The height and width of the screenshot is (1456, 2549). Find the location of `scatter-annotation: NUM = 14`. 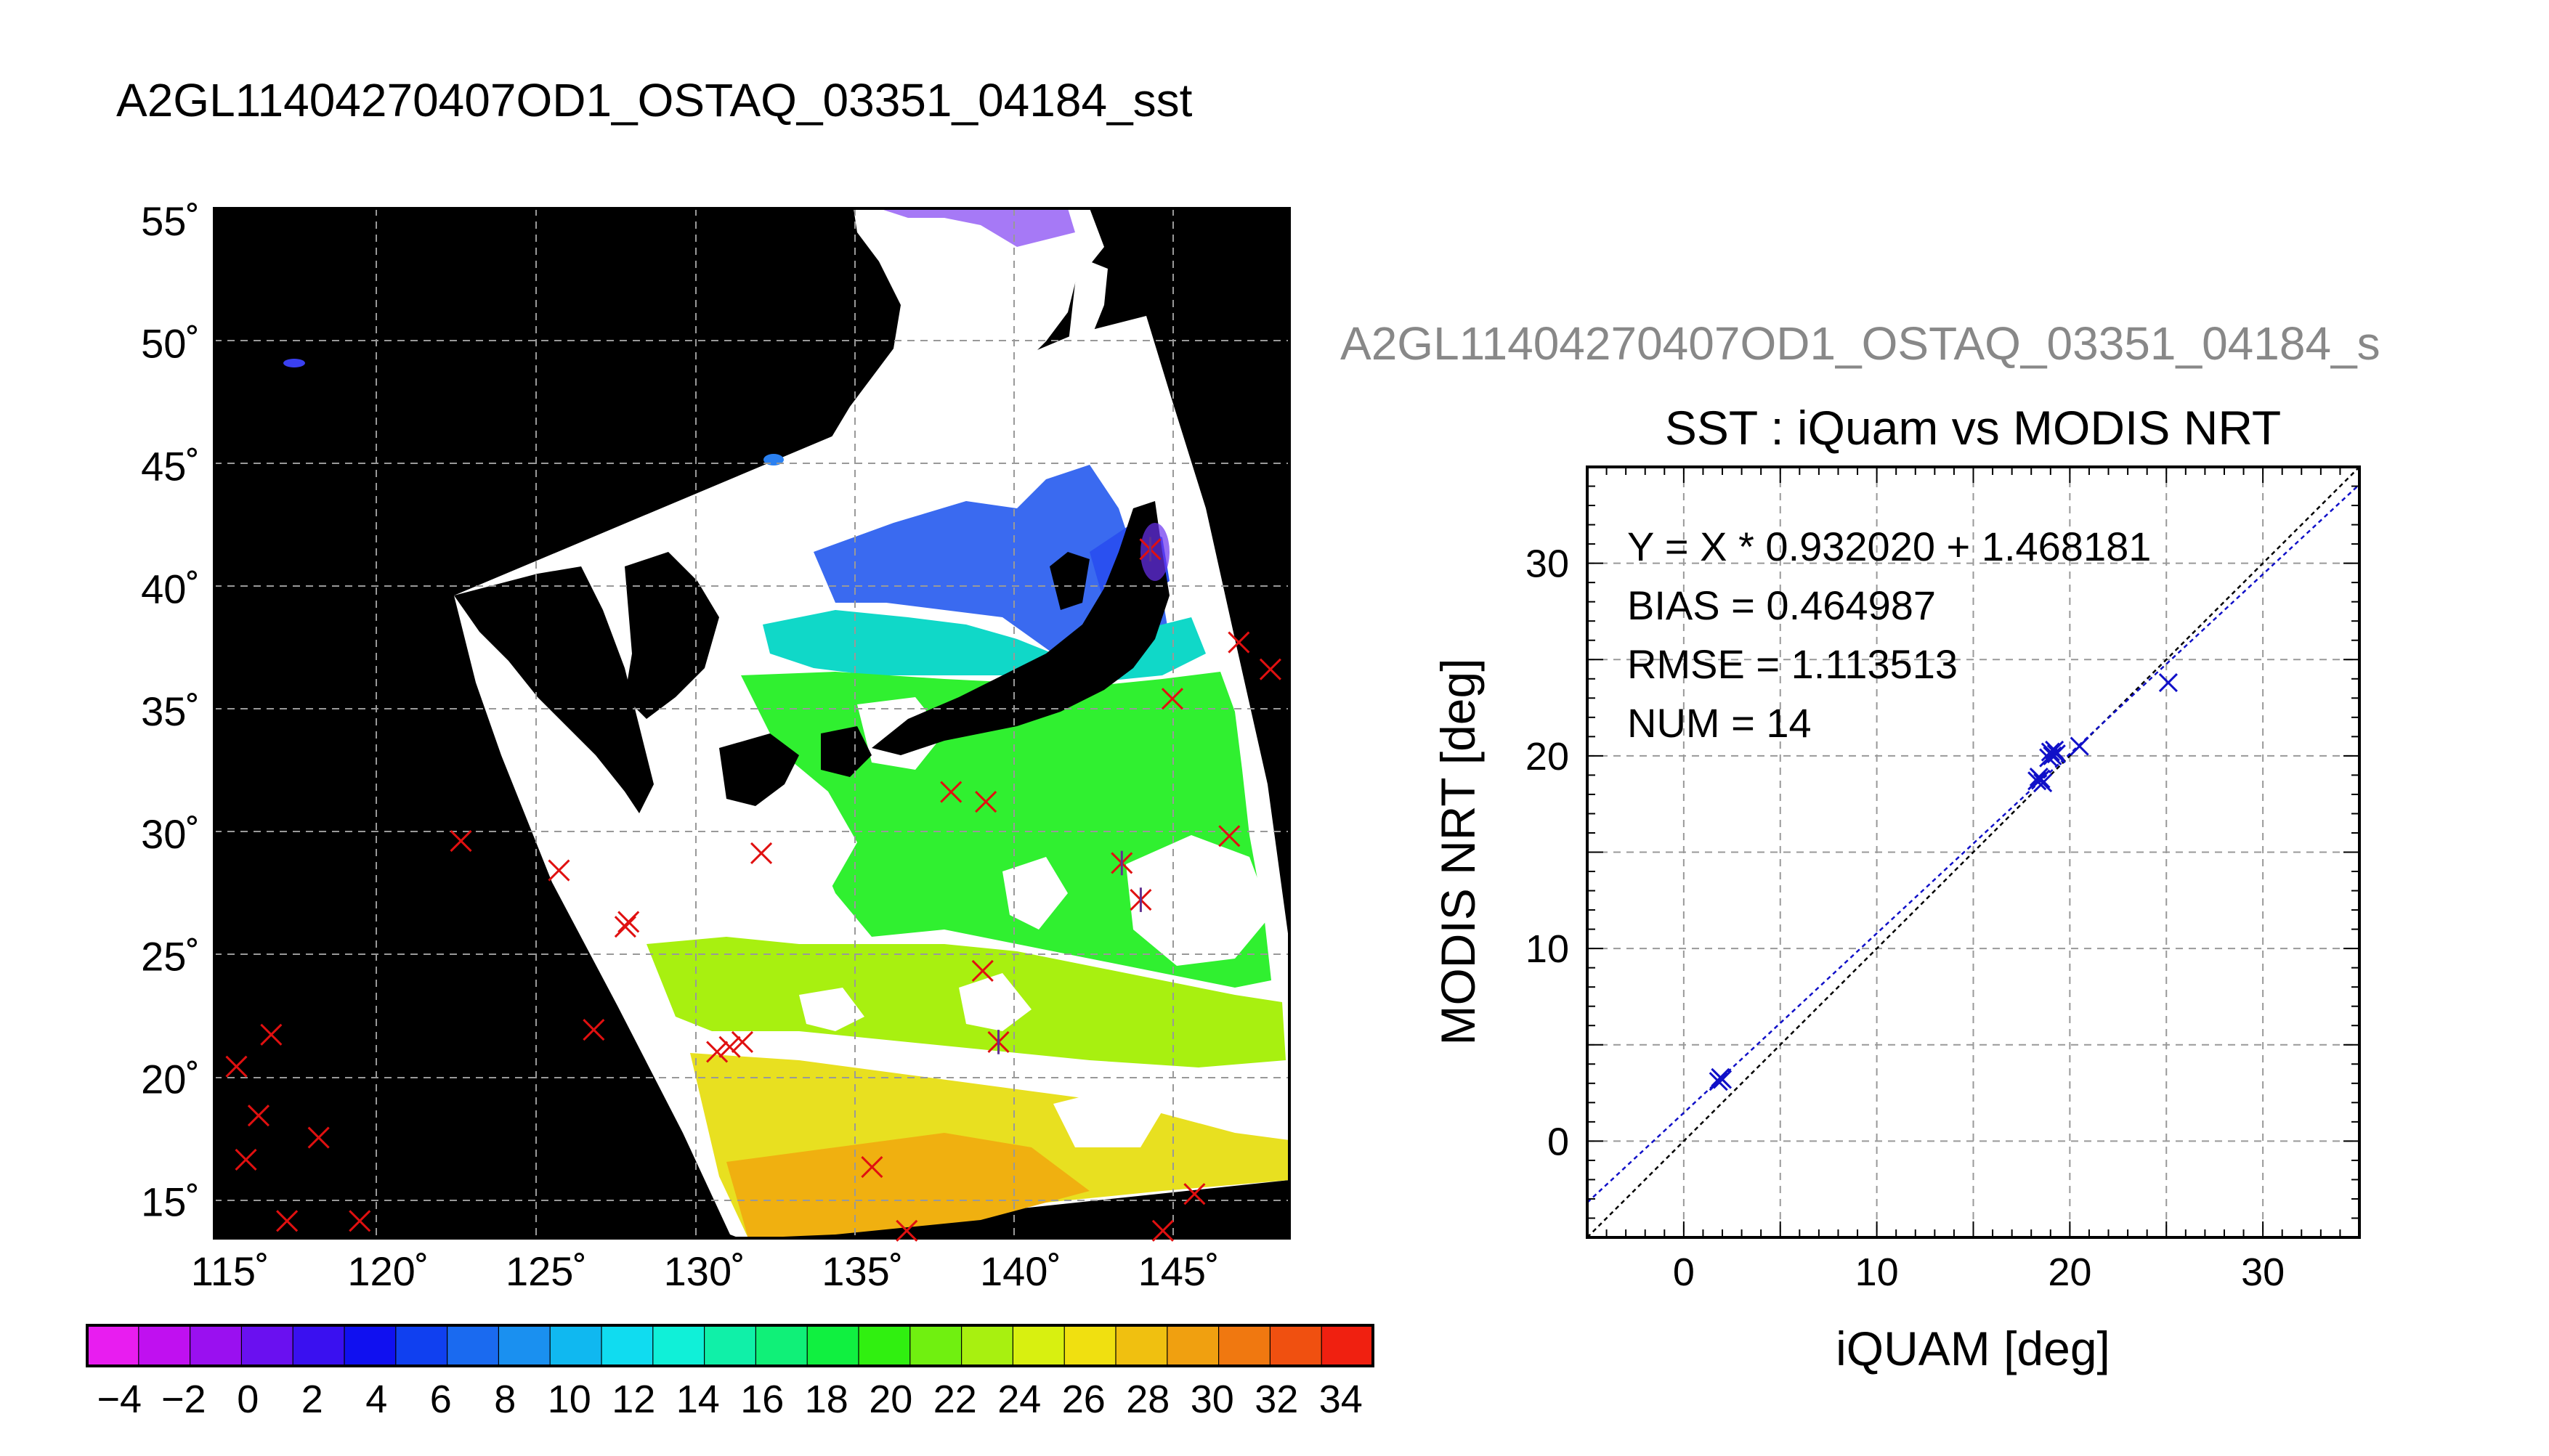

scatter-annotation: NUM = 14 is located at coordinates (1720, 723).